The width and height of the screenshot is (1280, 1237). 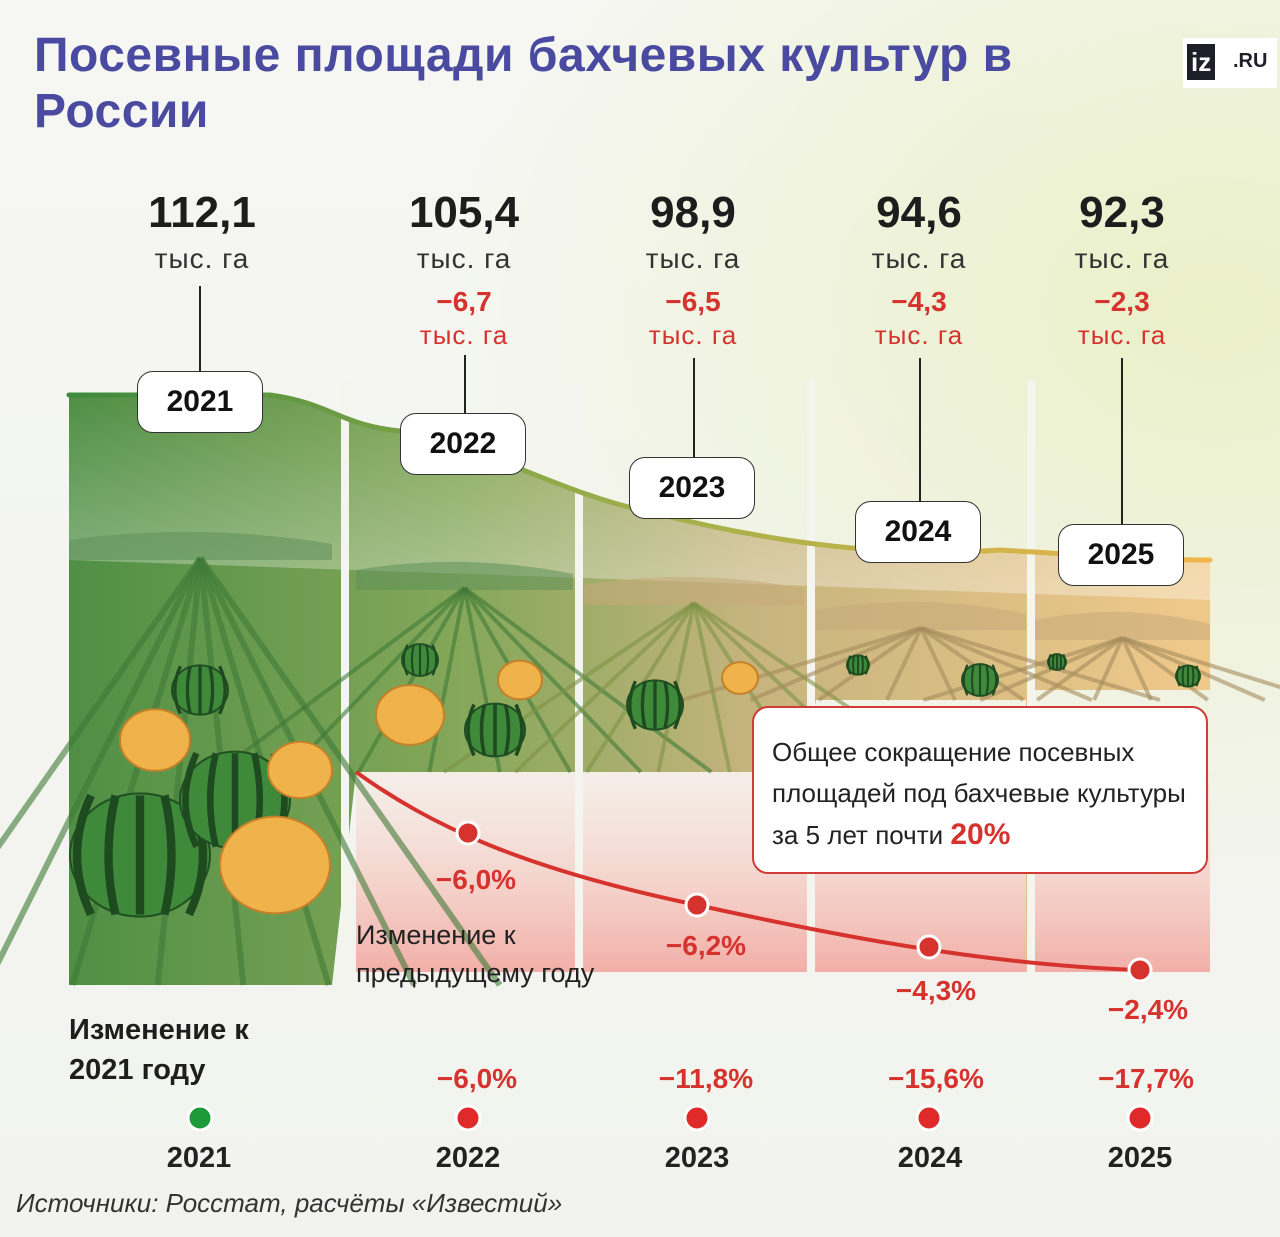 What do you see at coordinates (202, 258) in the screenshot?
I see `unit-2021: тыс. га` at bounding box center [202, 258].